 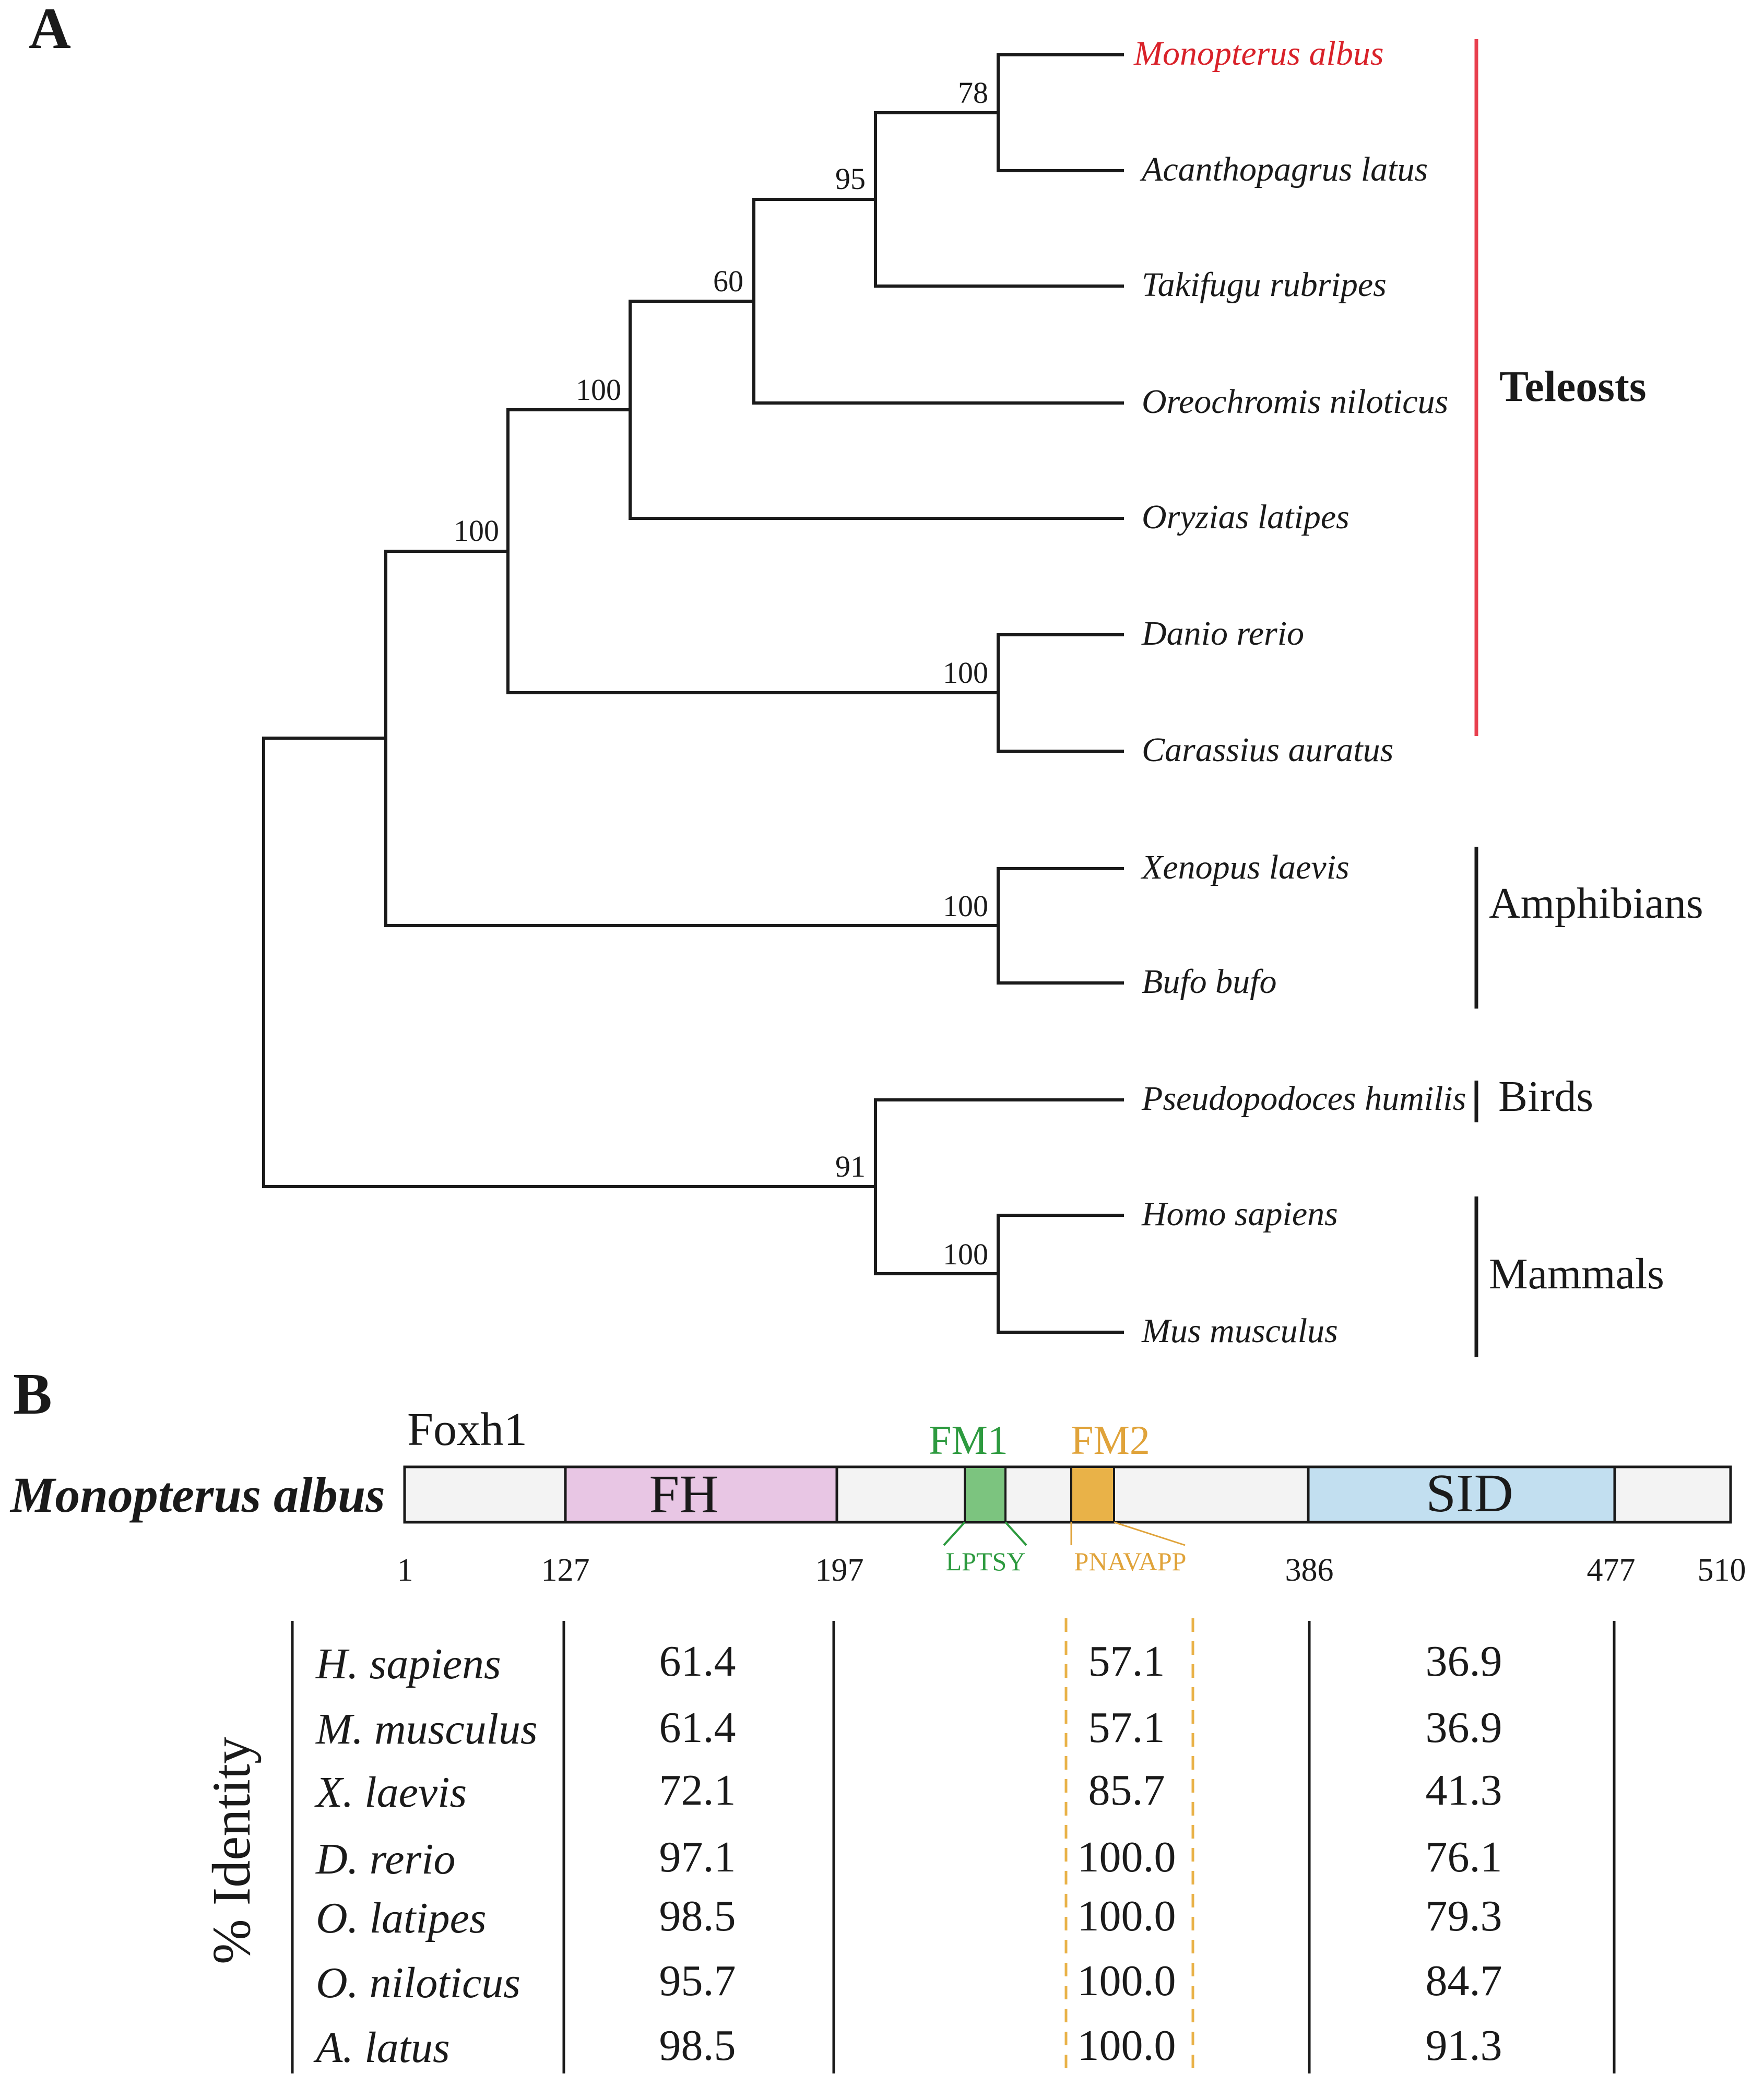 What do you see at coordinates (1464, 1981) in the screenshot?
I see `sid-identity: 84.7` at bounding box center [1464, 1981].